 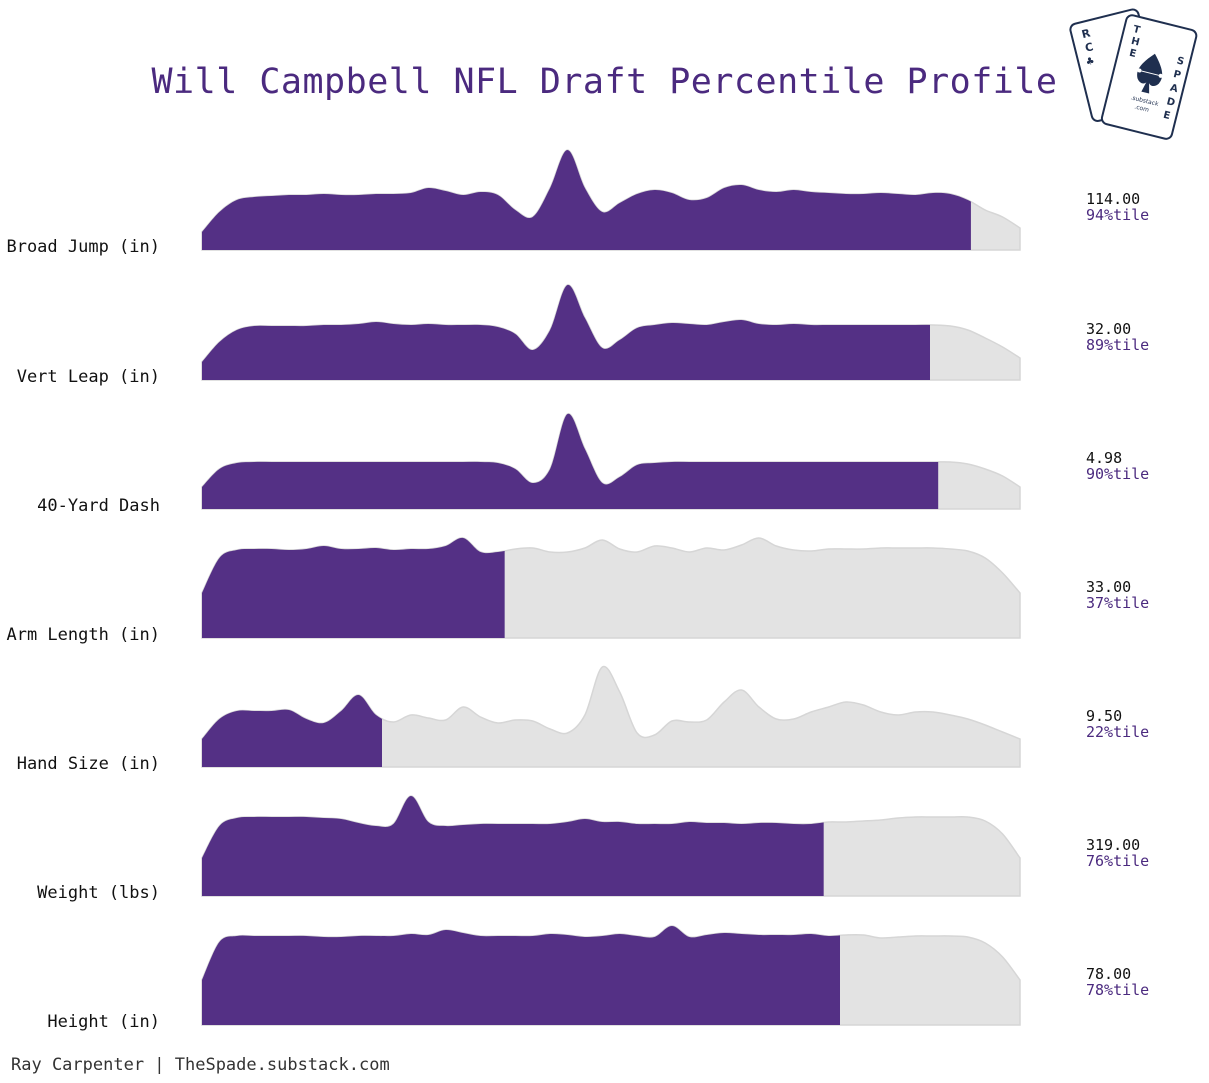 I want to click on row-value: 4.98, so click(x=1104, y=458).